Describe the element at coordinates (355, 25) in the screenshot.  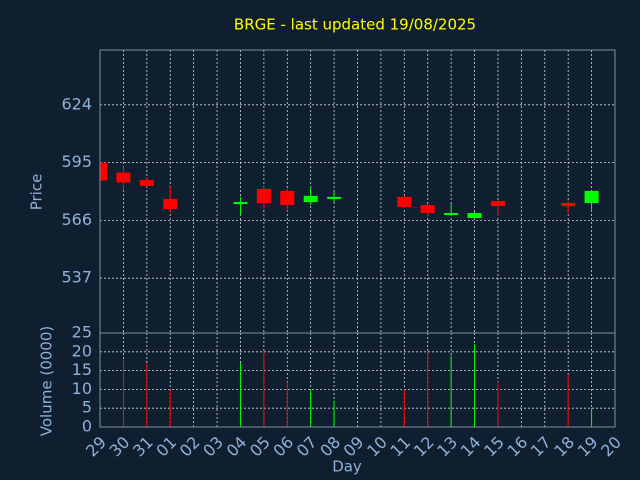
I see `chart-title: BRGE - last updated 19/08/2025` at that location.